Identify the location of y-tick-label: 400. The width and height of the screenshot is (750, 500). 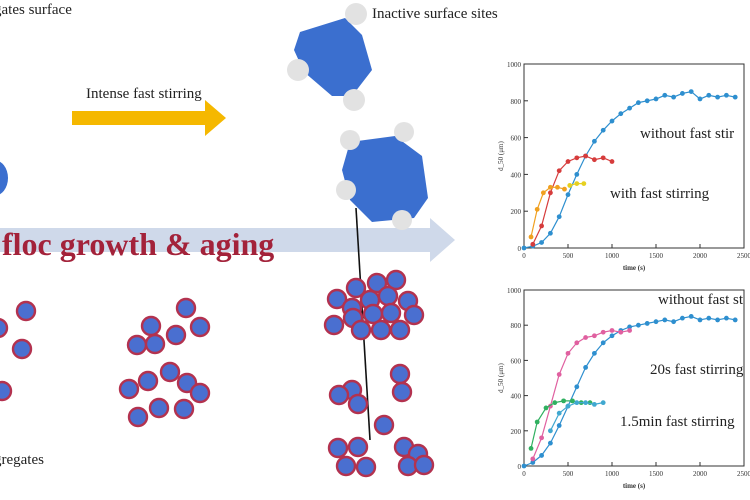
(516, 397).